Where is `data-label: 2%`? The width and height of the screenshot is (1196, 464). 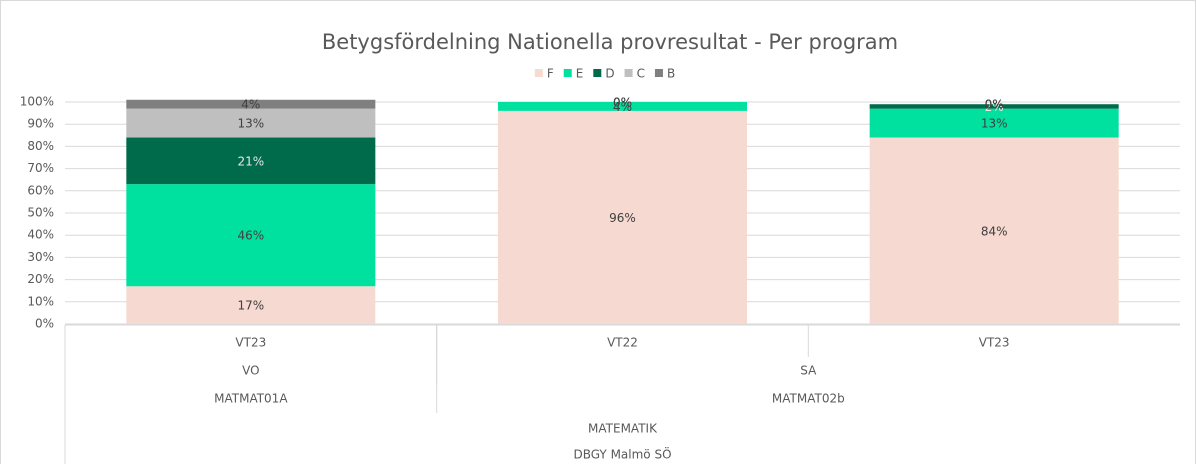
data-label: 2% is located at coordinates (994, 107).